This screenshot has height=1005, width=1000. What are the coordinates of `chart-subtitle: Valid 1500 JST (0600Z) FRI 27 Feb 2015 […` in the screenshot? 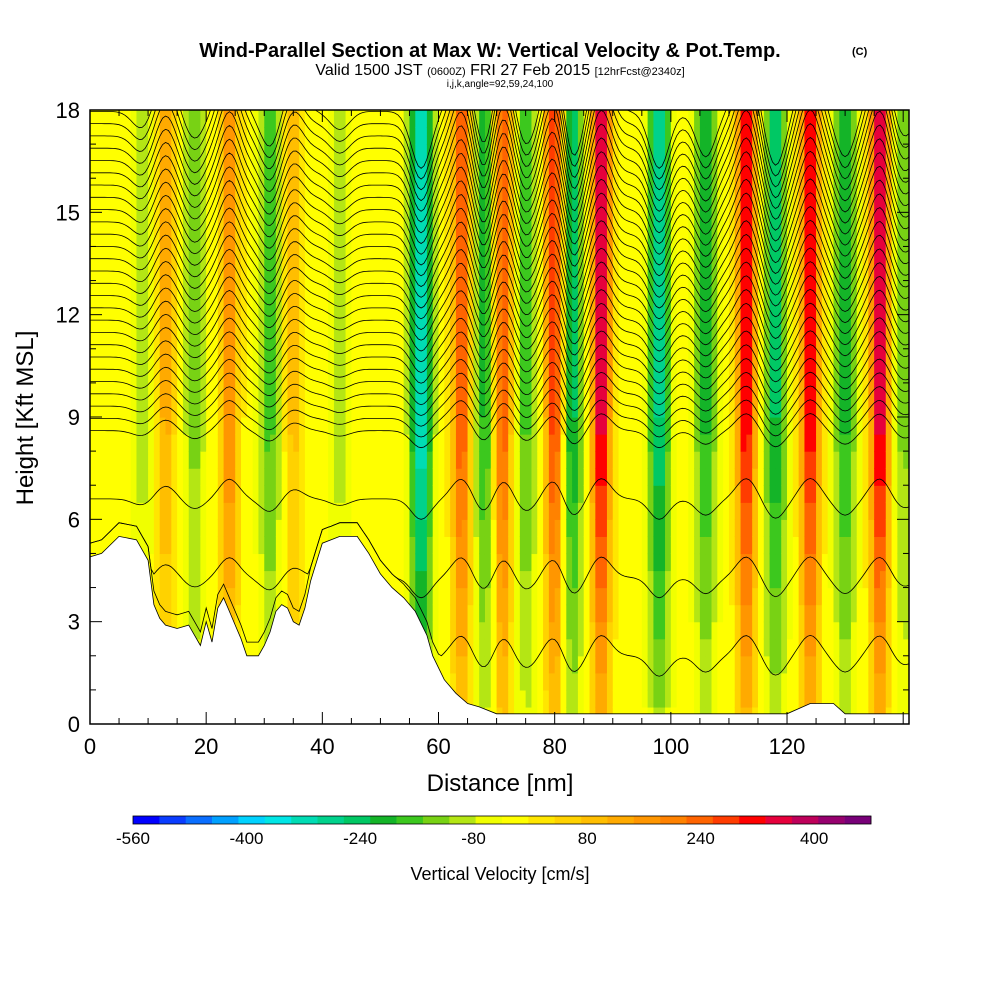 It's located at (499, 70).